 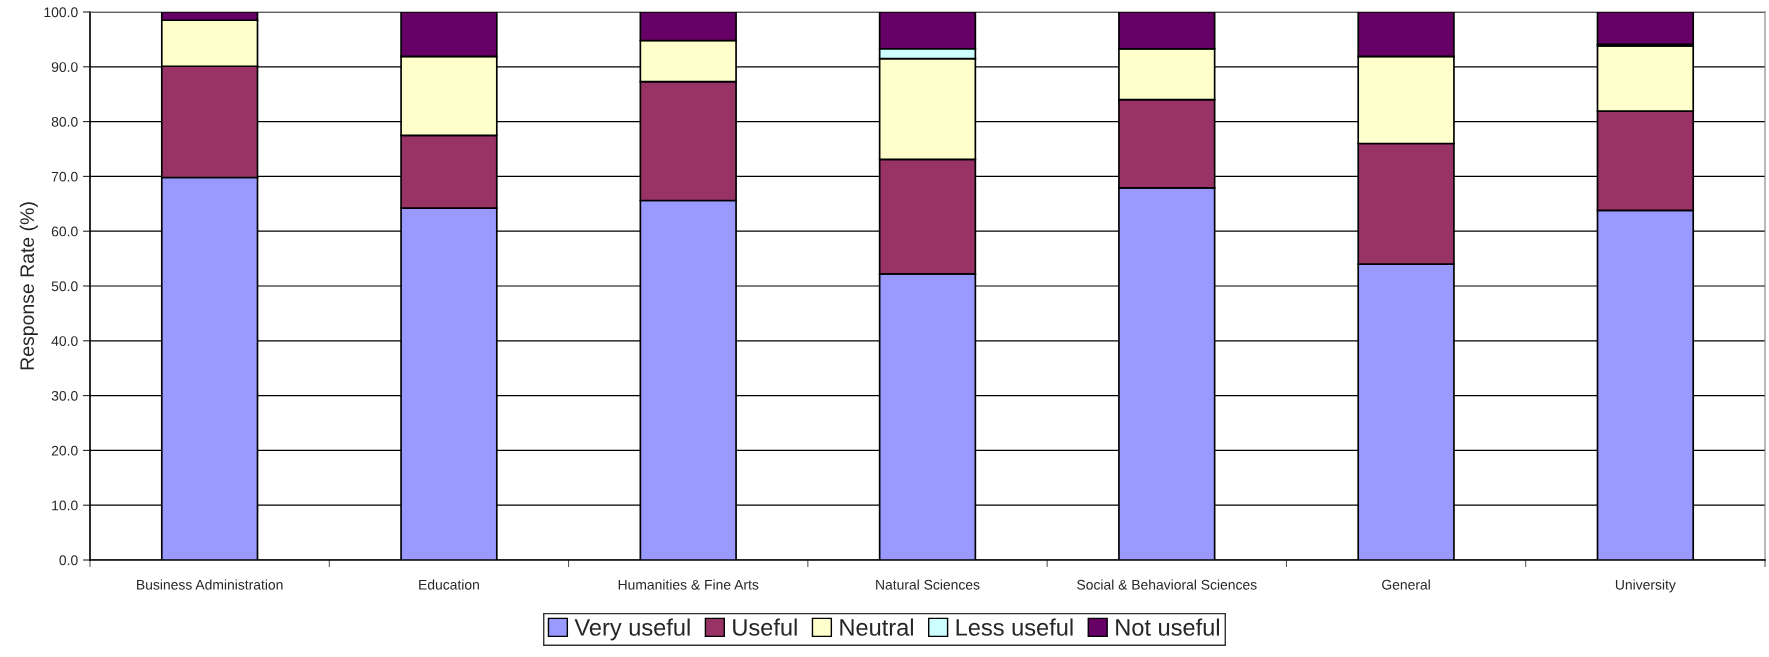 I want to click on y-tick-label: 40.0, so click(x=64, y=341).